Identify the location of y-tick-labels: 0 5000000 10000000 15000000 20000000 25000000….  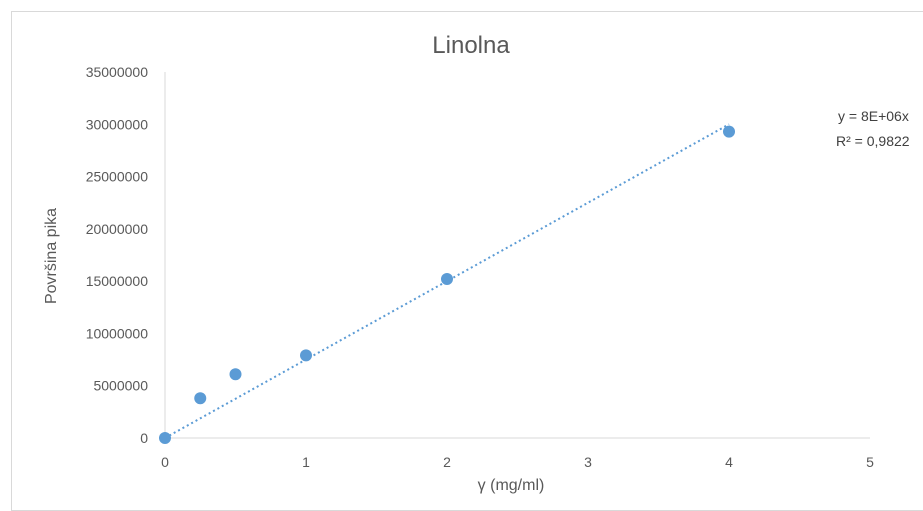
(117, 255).